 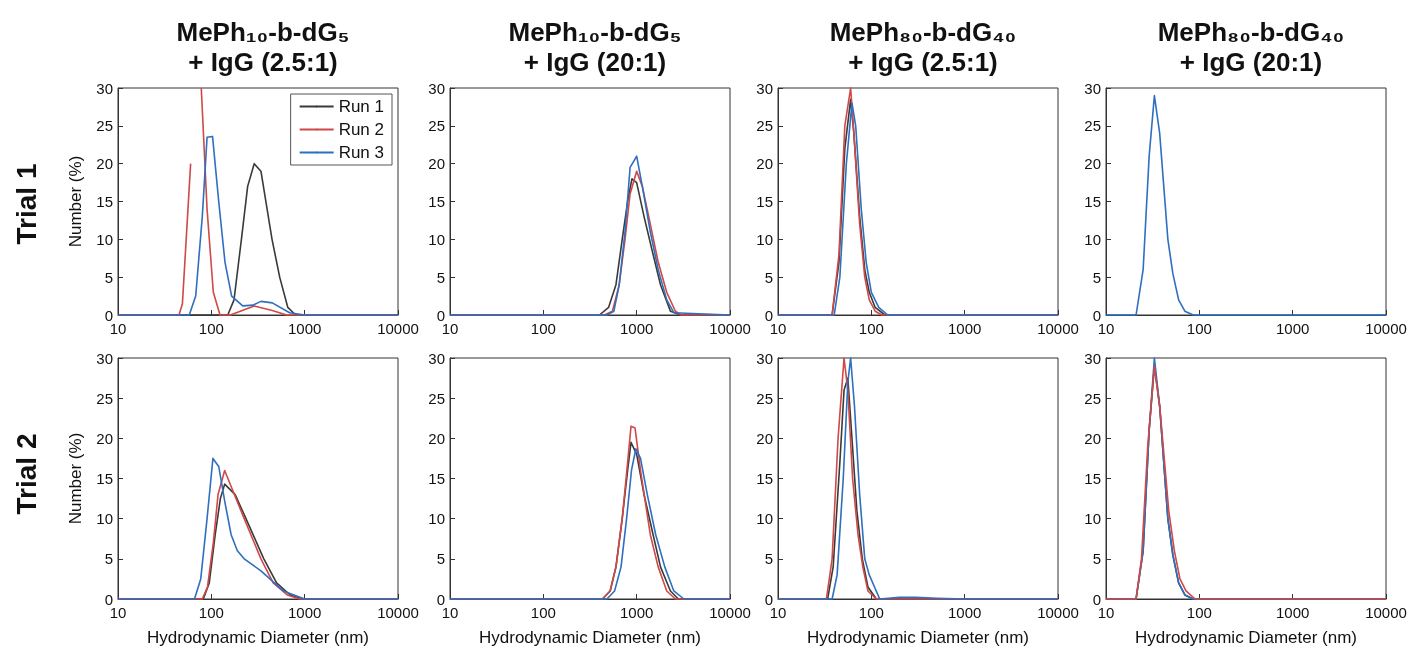 What do you see at coordinates (595, 47) in the screenshot?
I see `chart-title: MePh₁₀-b-dG₅ + IgG (20:1)` at bounding box center [595, 47].